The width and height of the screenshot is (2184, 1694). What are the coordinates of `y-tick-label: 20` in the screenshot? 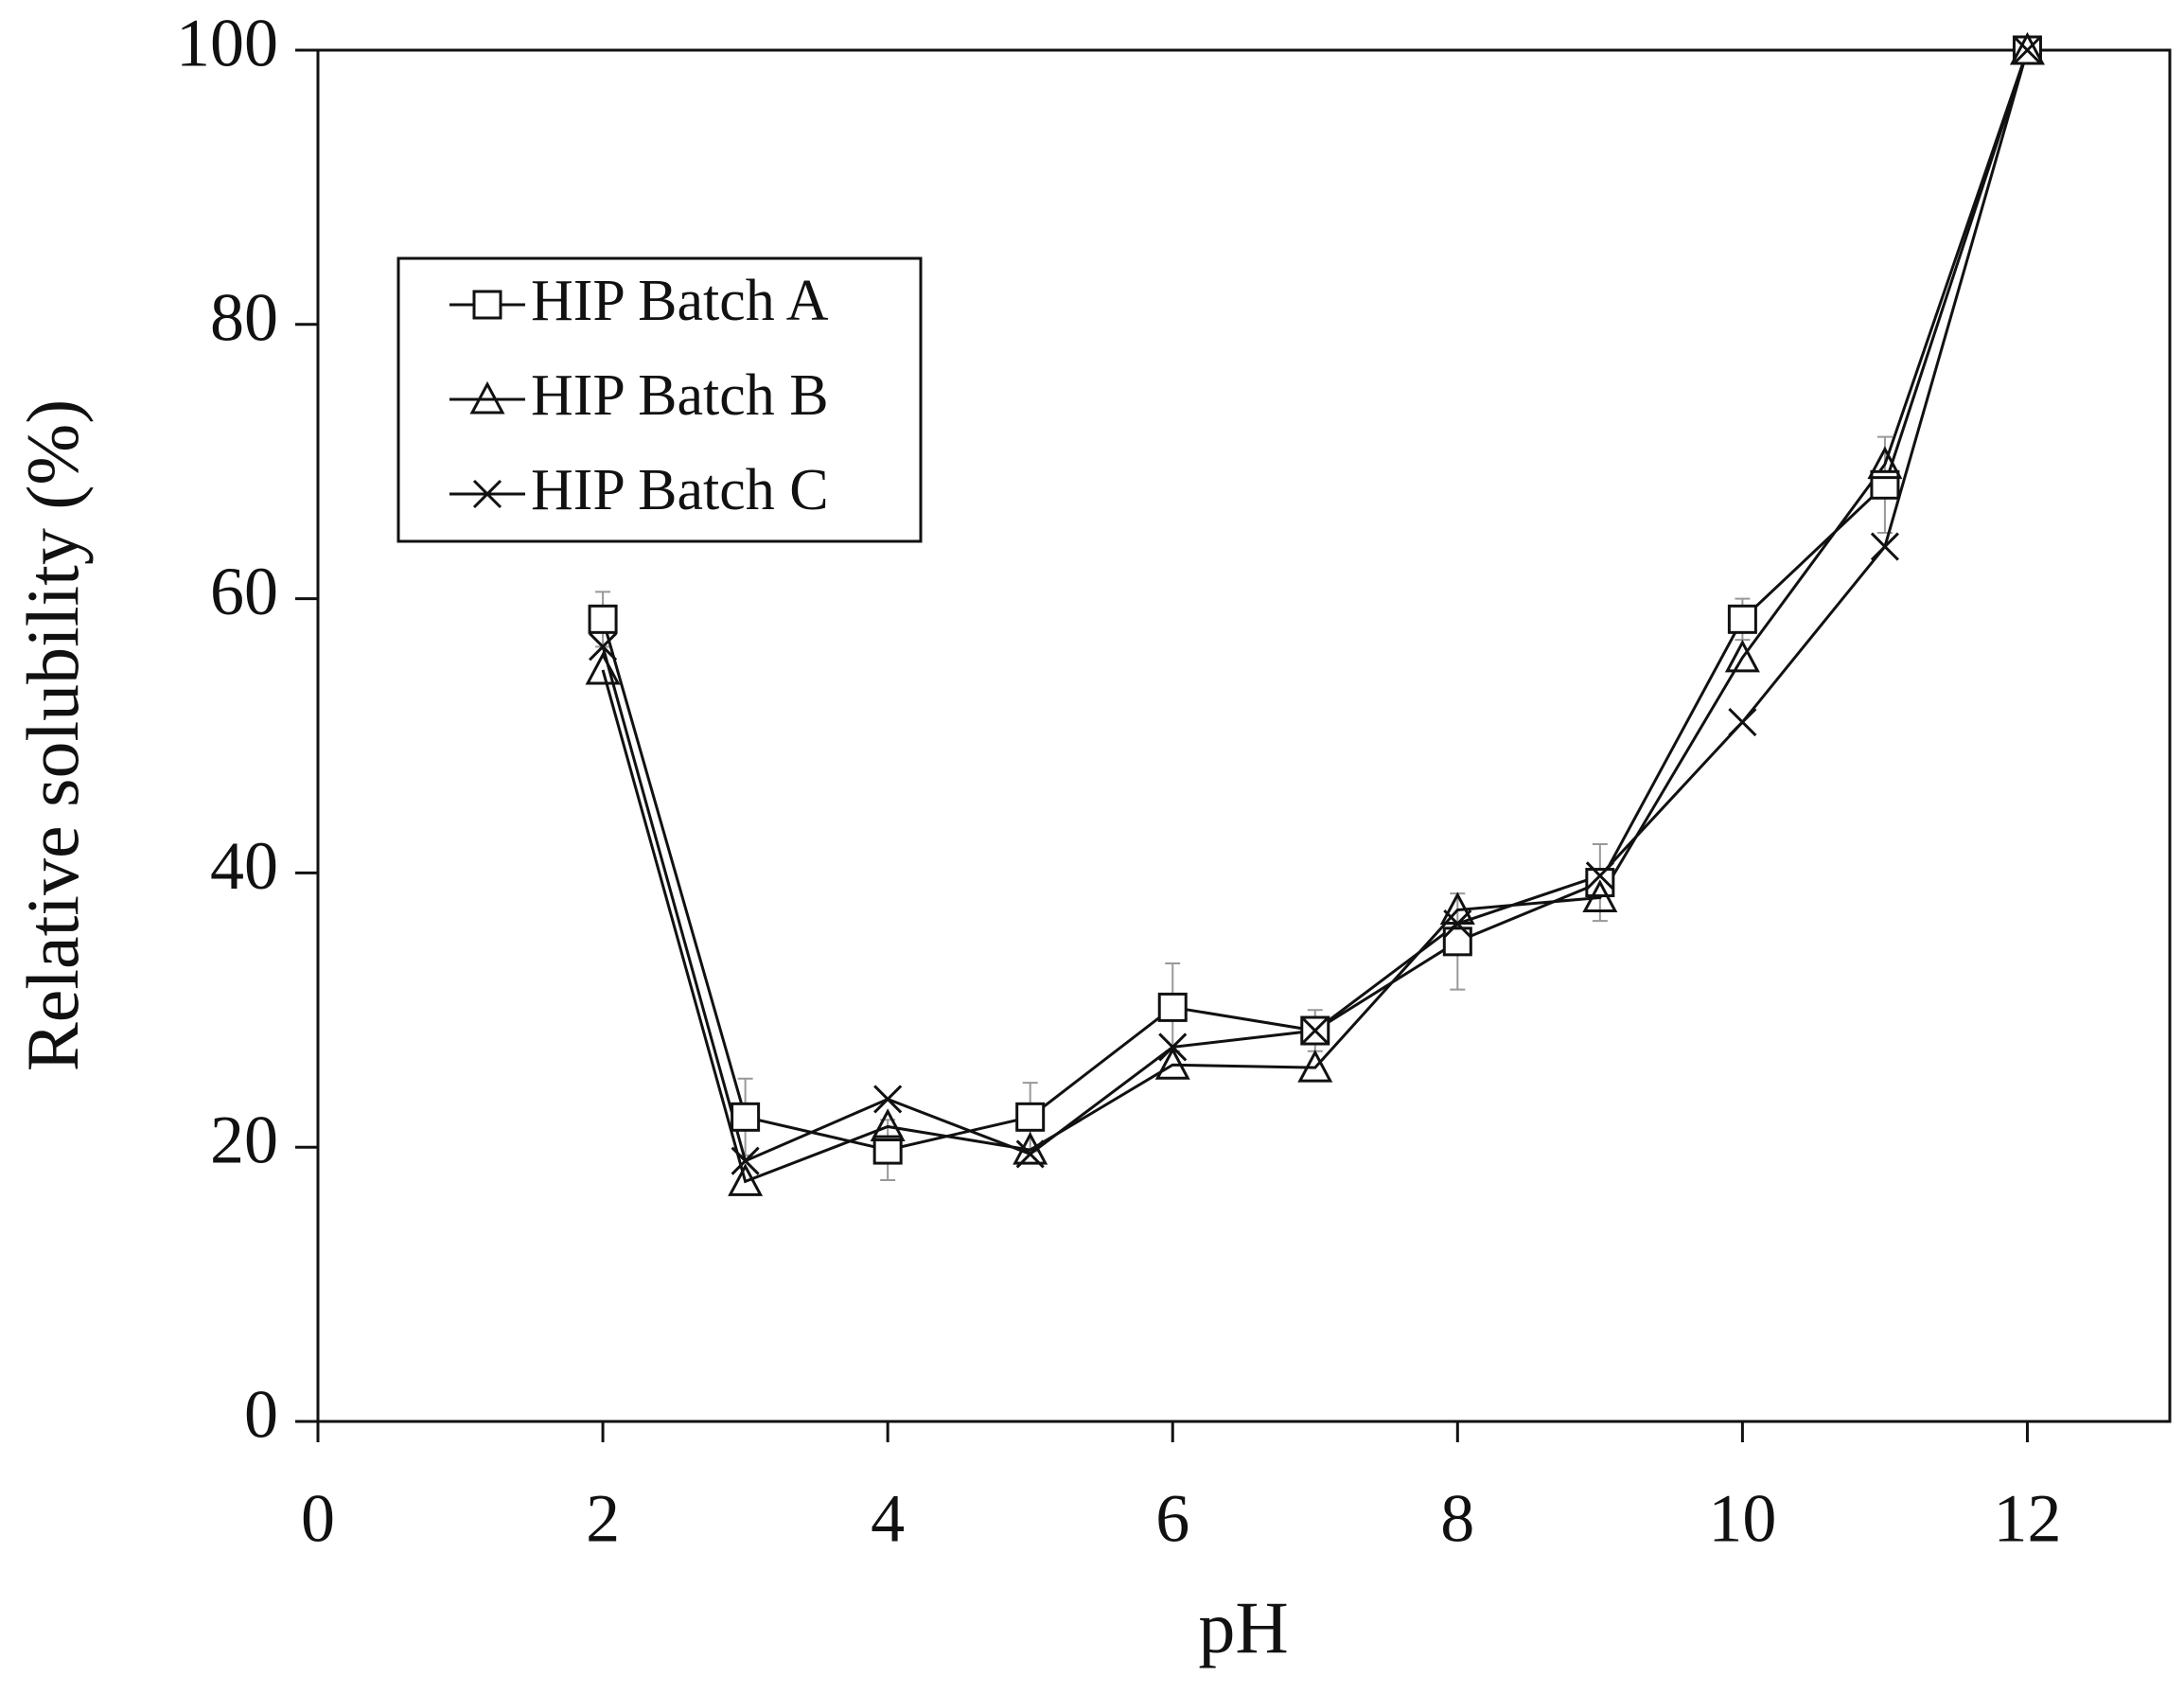 It's located at (244, 1140).